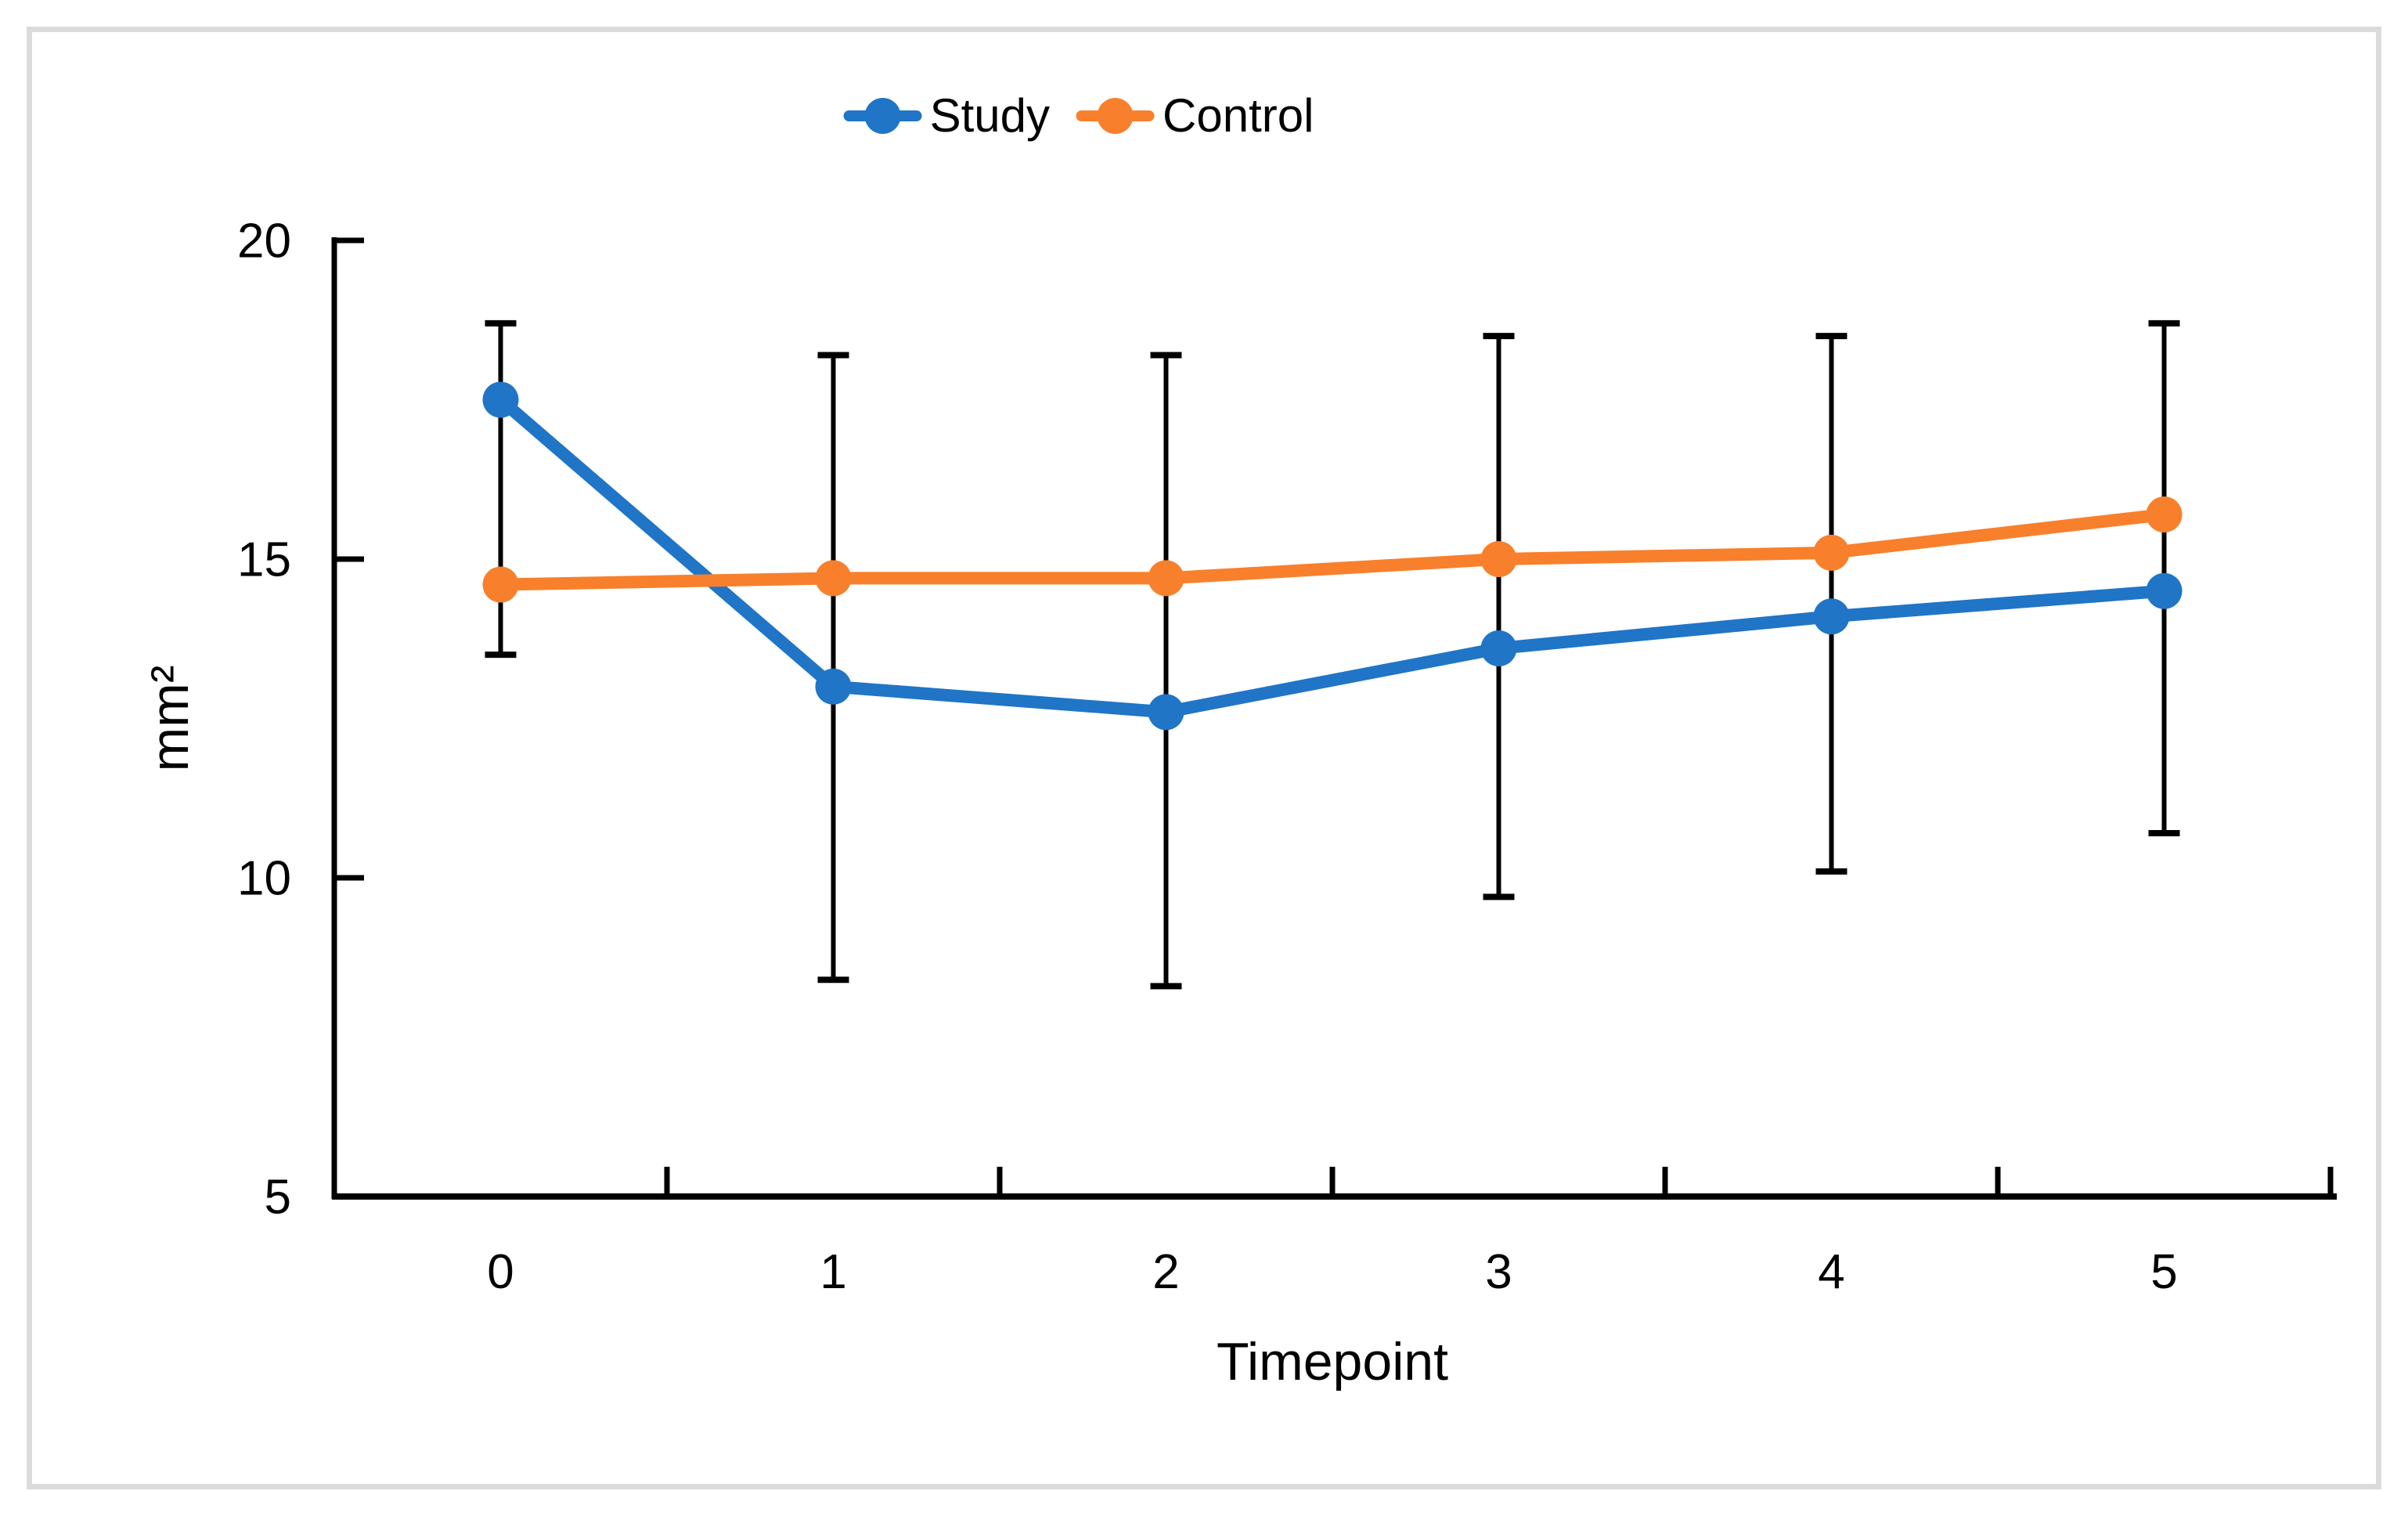 The width and height of the screenshot is (2408, 1516). I want to click on series-line-control, so click(1332, 549).